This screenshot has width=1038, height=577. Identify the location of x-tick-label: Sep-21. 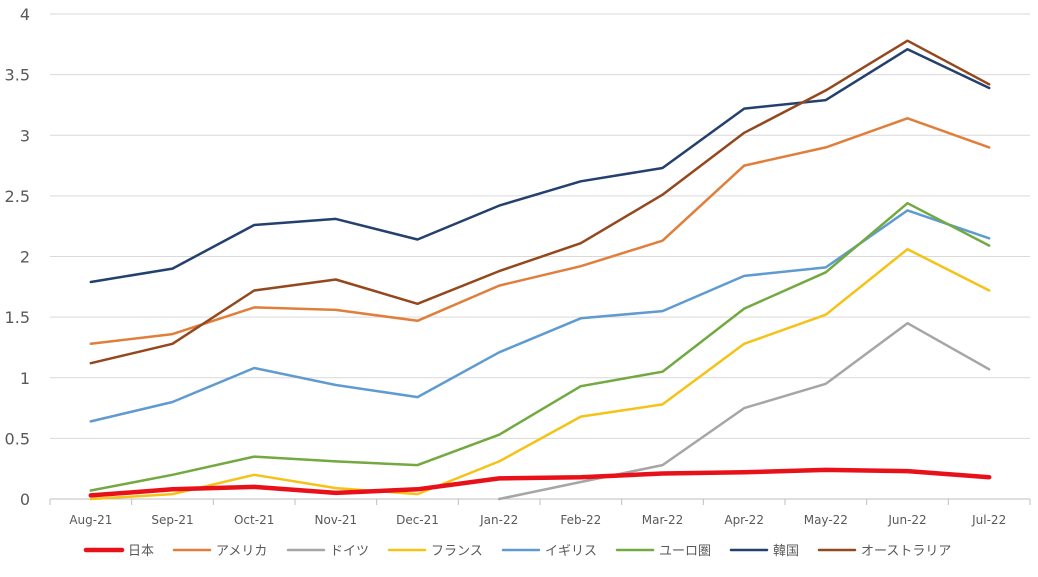
(172, 520).